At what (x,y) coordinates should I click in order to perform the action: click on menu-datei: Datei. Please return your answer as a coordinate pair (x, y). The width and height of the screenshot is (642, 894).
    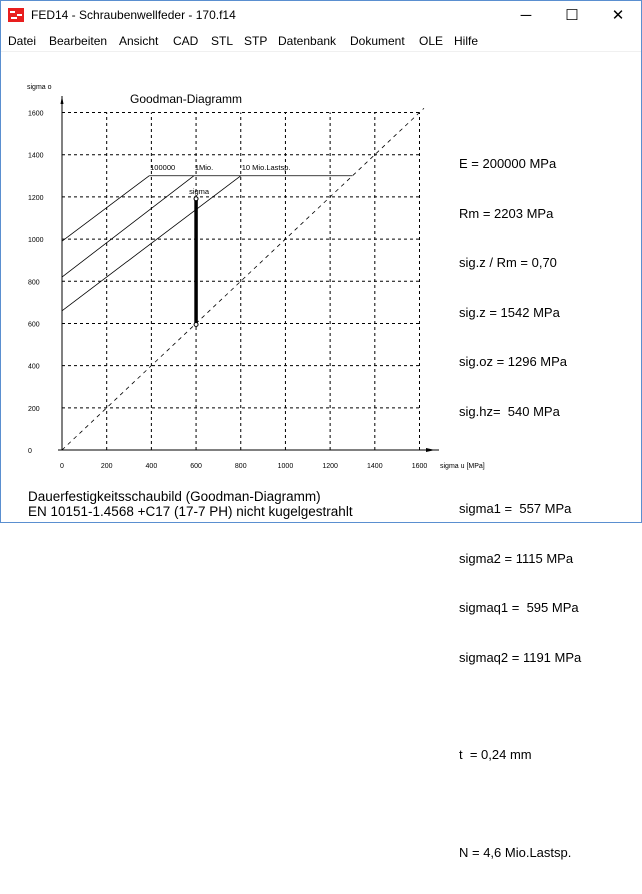
    Looking at the image, I should click on (22, 41).